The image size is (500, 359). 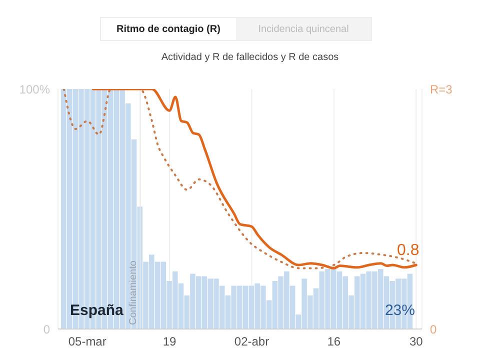 What do you see at coordinates (416, 341) in the screenshot?
I see `x-tick-label: 30` at bounding box center [416, 341].